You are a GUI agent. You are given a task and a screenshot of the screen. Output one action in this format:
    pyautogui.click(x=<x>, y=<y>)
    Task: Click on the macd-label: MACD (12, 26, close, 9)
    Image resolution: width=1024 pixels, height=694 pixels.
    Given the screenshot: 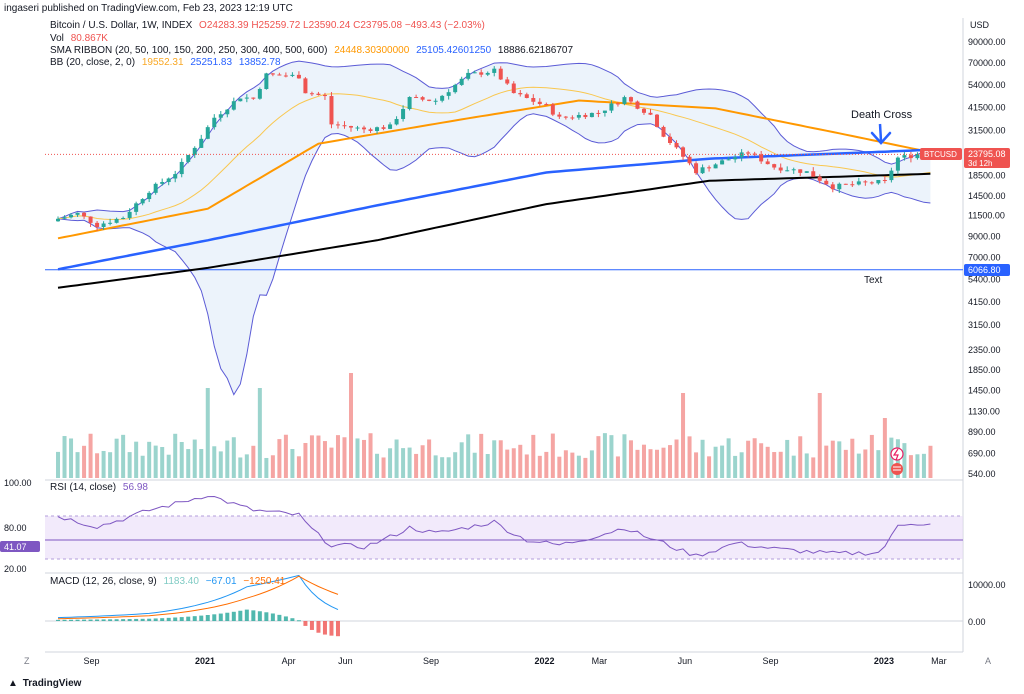 What is the action you would take?
    pyautogui.click(x=103, y=581)
    